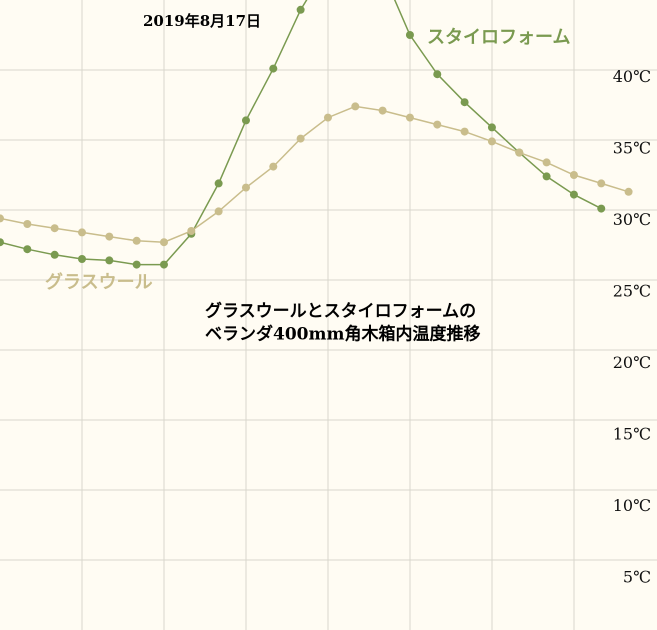  Describe the element at coordinates (632, 76) in the screenshot. I see `y-tick-label: 40℃` at that location.